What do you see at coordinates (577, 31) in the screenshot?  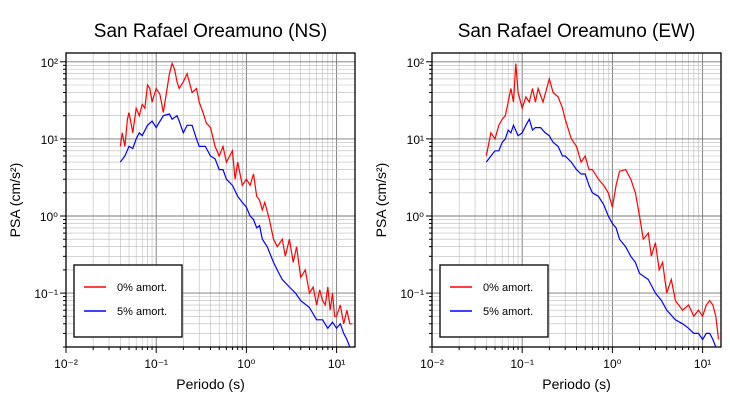 I see `chart-title: San Rafael Oreamuno (EW)` at bounding box center [577, 31].